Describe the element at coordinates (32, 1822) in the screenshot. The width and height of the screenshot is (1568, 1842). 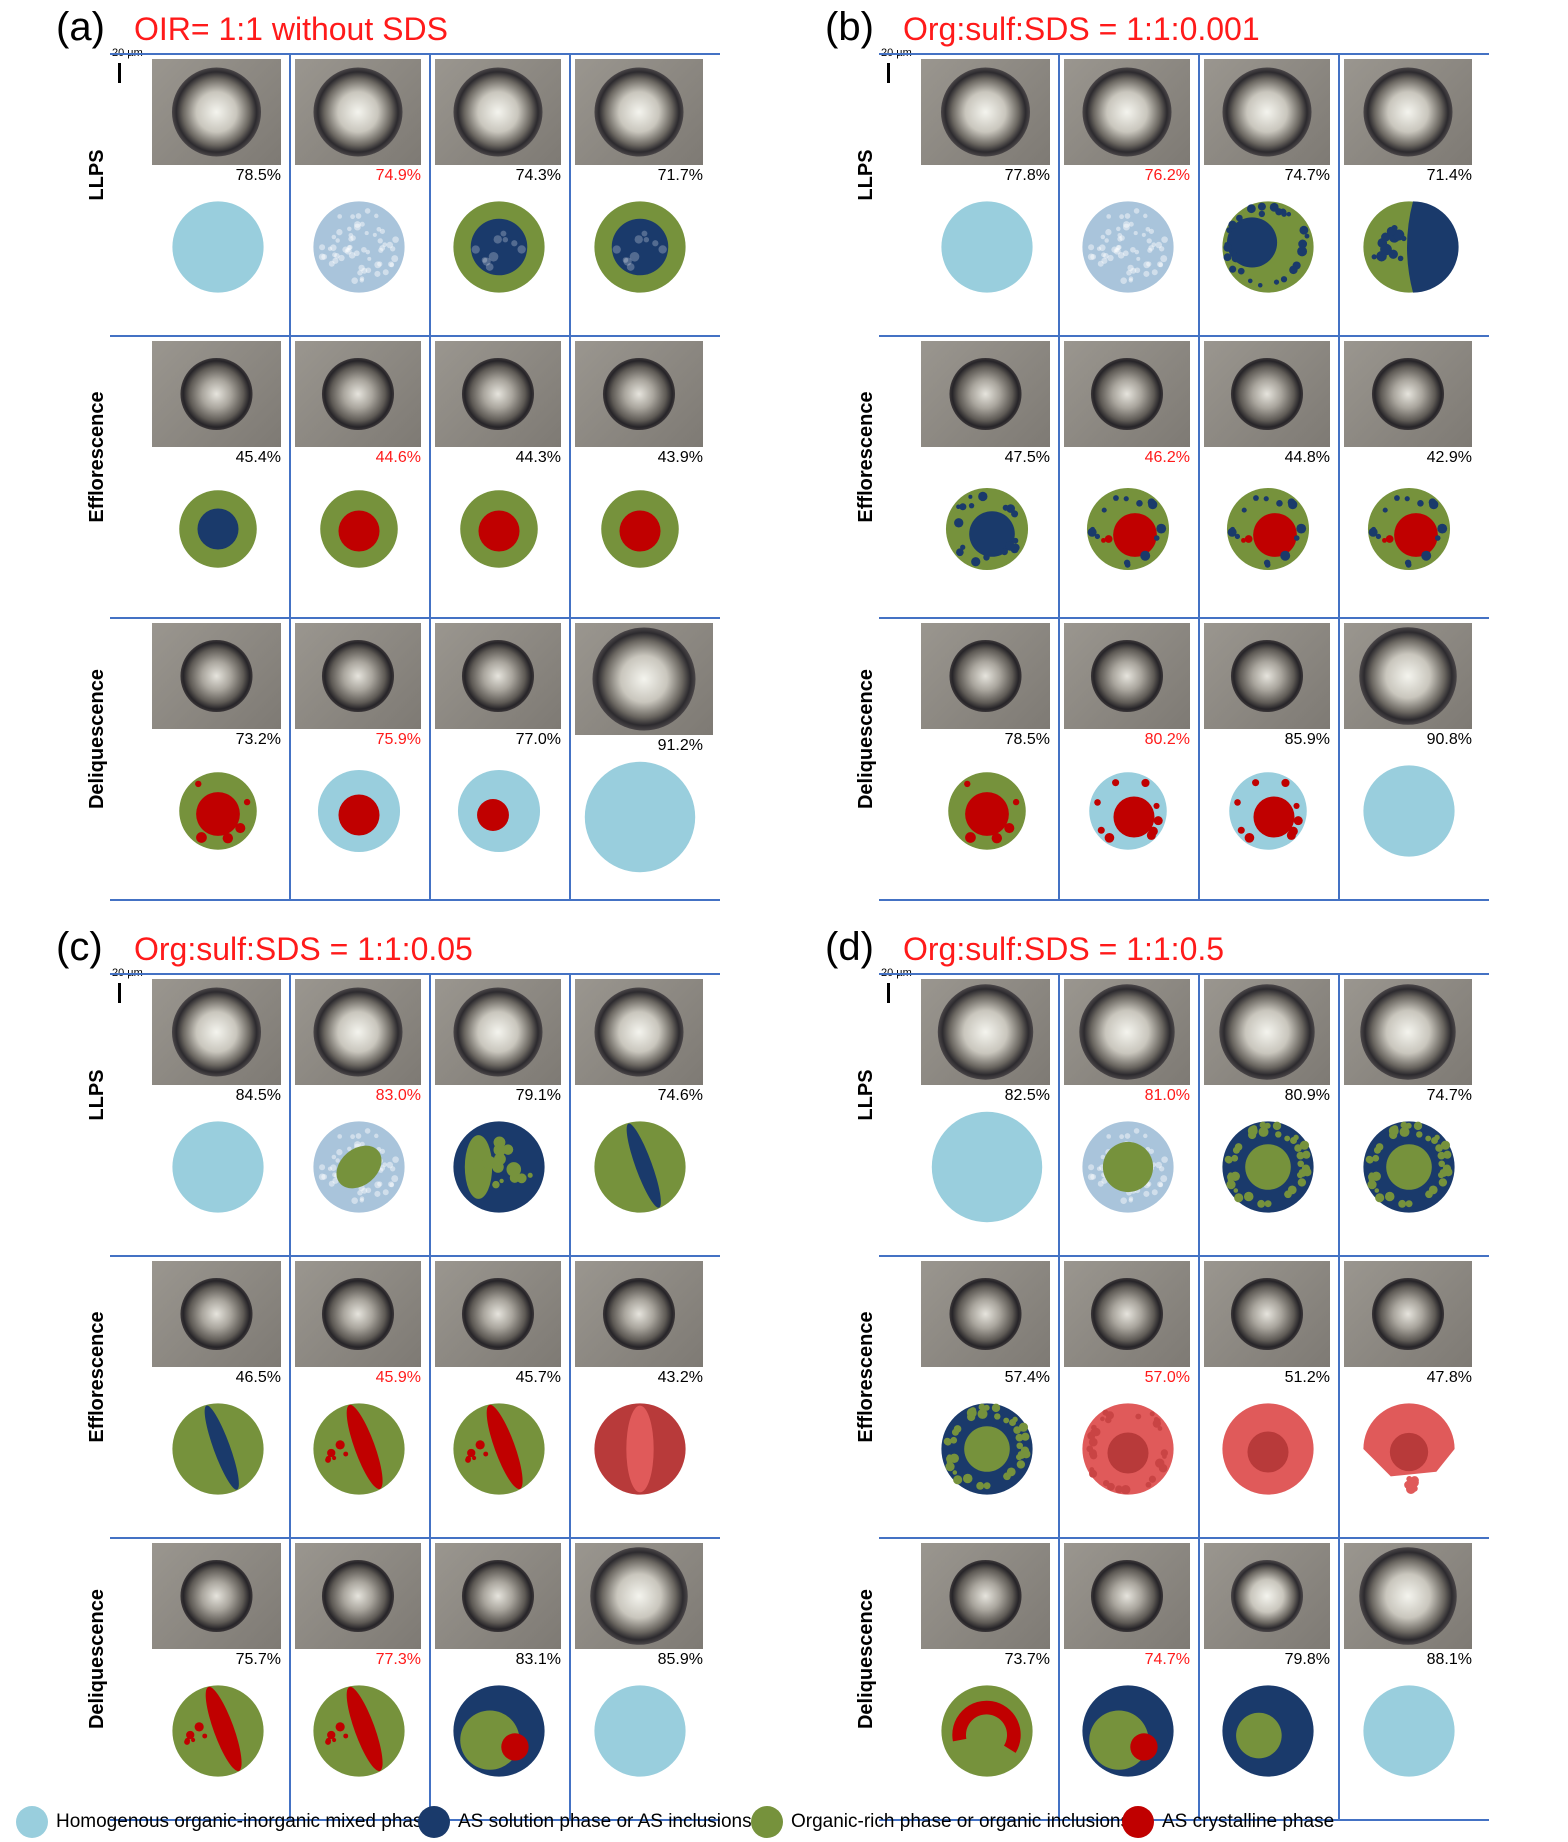
I see `legend-swatch-homogeneous` at that location.